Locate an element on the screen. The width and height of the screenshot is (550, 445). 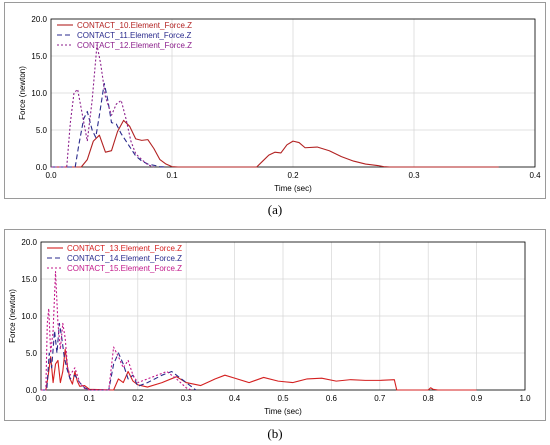
legend-entry-3: CONTACT_15.Element_Force.Z is located at coordinates (124, 268).